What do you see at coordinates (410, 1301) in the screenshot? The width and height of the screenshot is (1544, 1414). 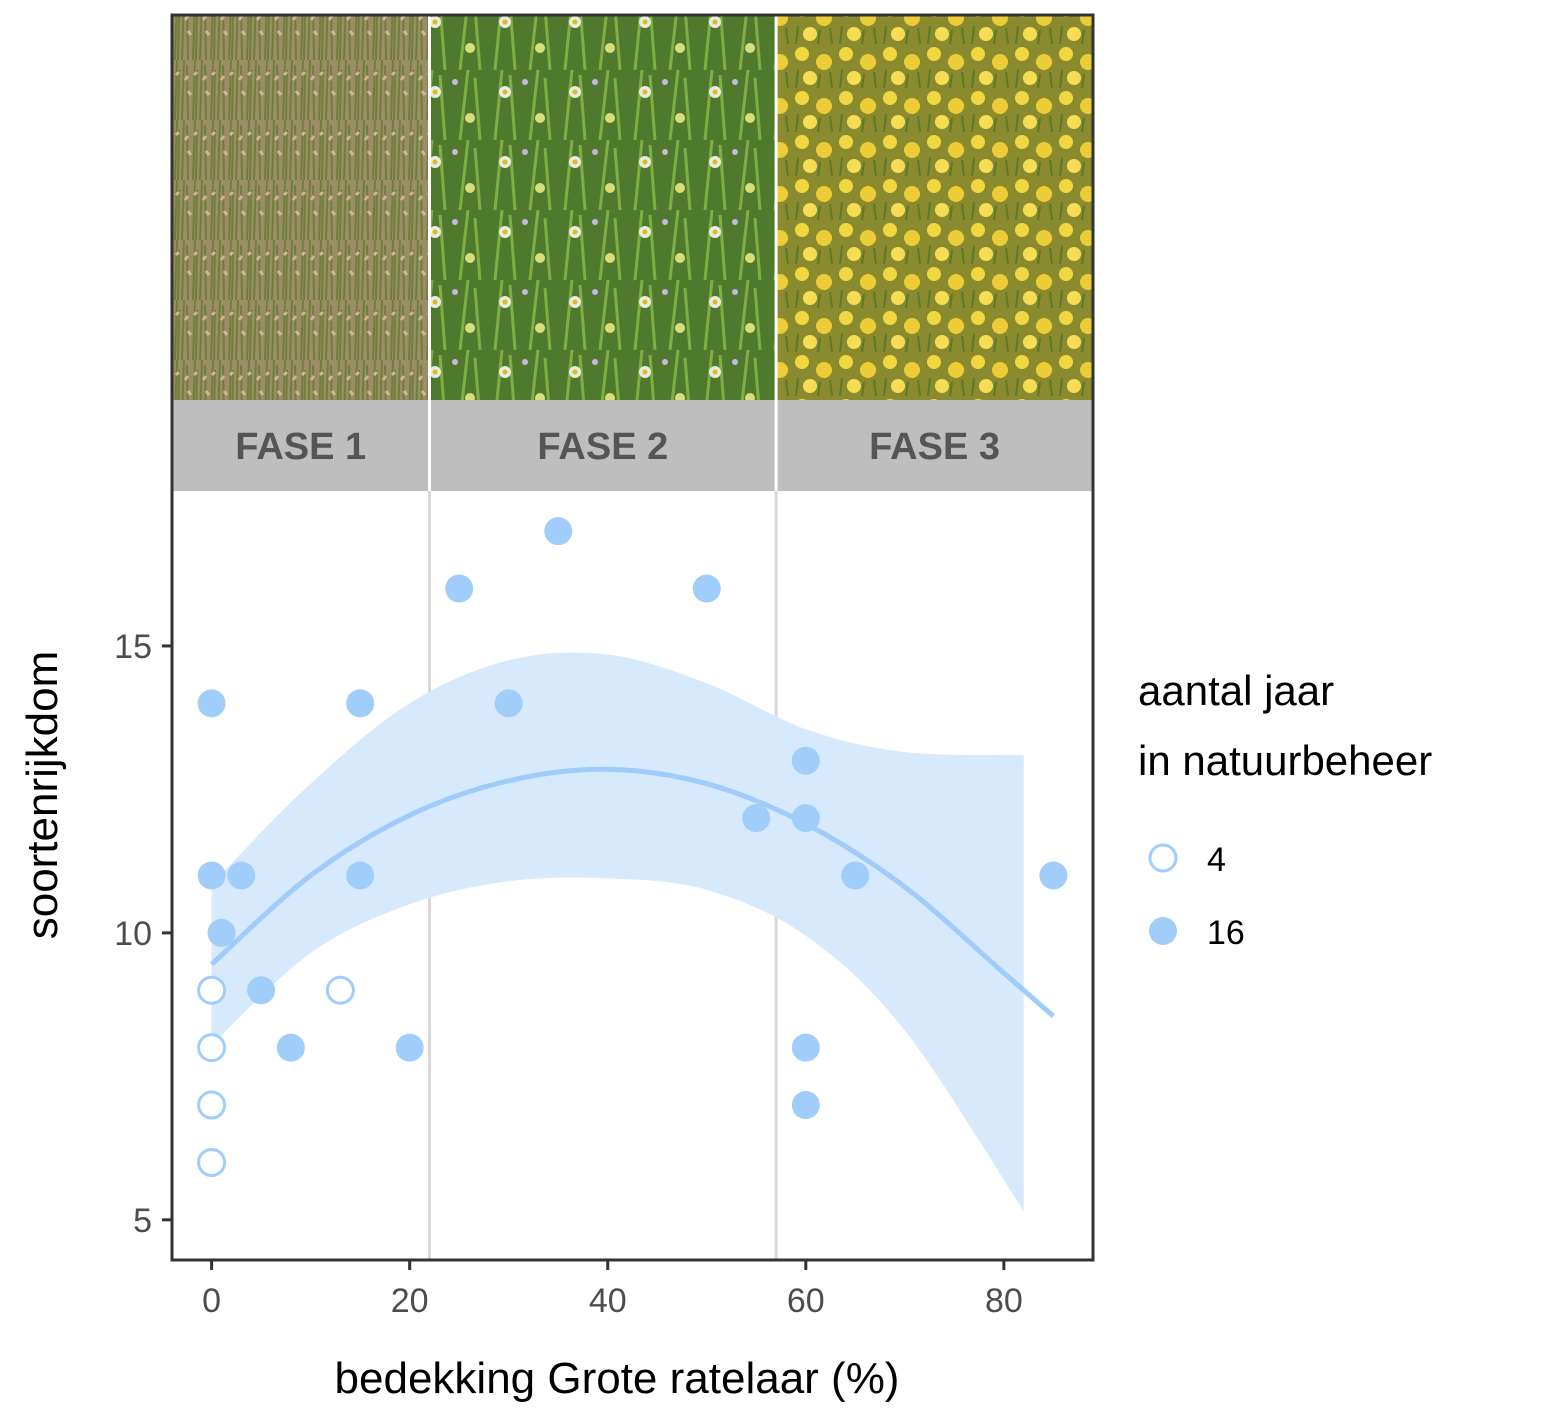 I see `x-tick-label: 20` at bounding box center [410, 1301].